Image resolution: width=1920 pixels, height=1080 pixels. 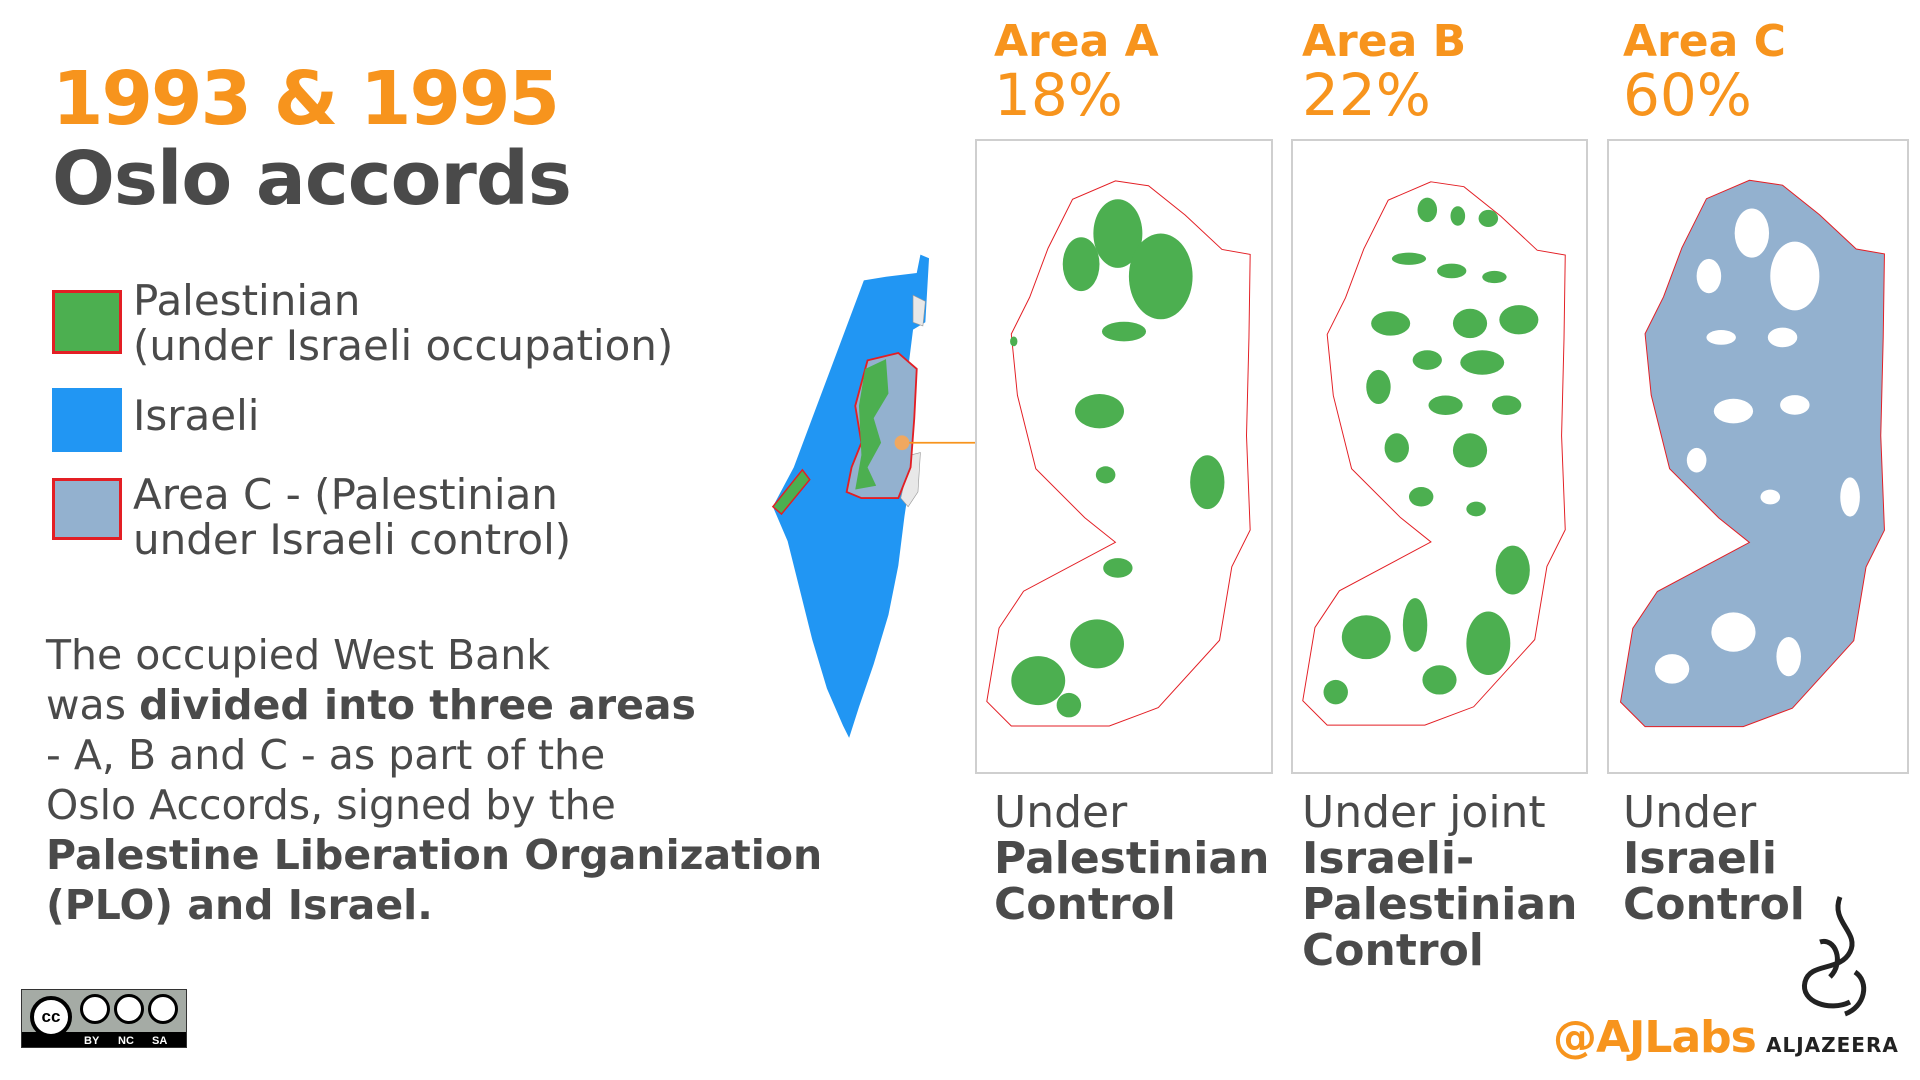 What do you see at coordinates (1714, 858) in the screenshot?
I see `area-c-label: Under Israeli Control` at bounding box center [1714, 858].